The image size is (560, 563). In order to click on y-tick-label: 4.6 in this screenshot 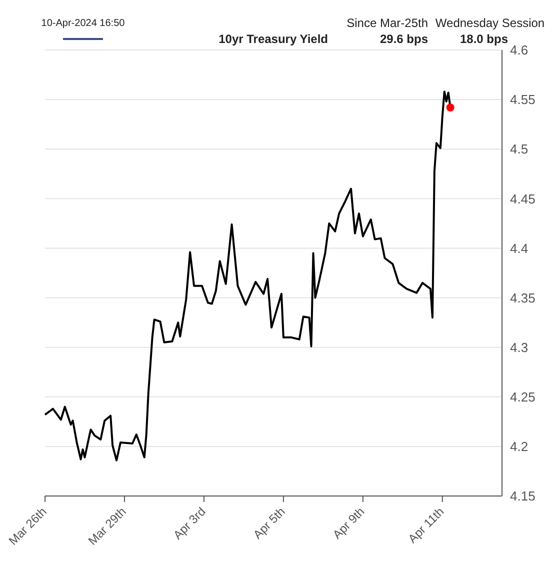, I will do `click(519, 50)`.